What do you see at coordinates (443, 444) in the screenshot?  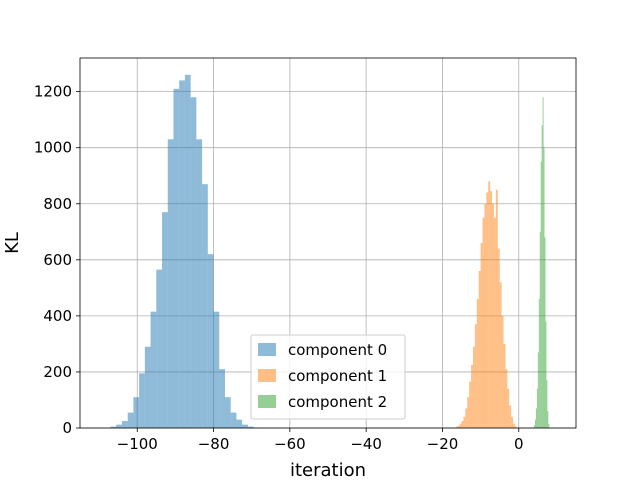 I see `x-tick-label: −20` at bounding box center [443, 444].